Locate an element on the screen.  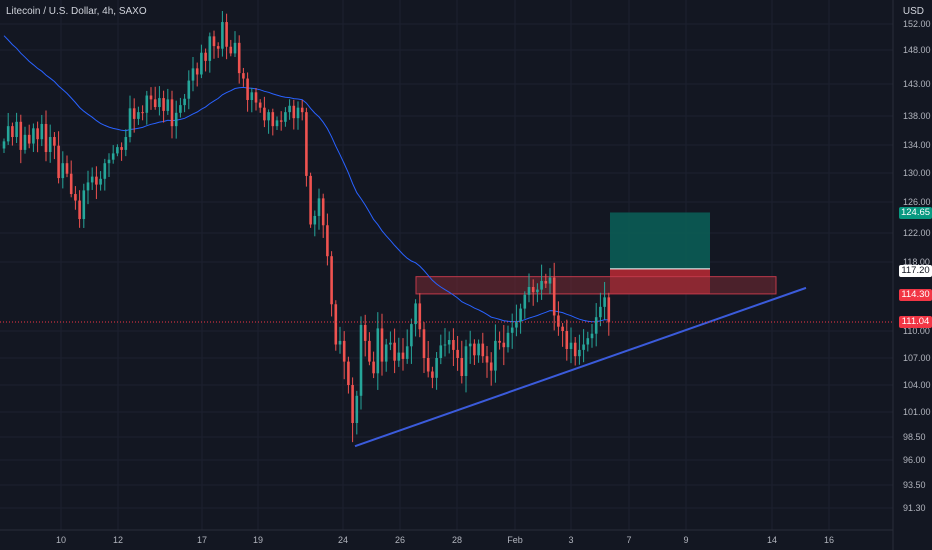
x-tick-label: 14 is located at coordinates (772, 540).